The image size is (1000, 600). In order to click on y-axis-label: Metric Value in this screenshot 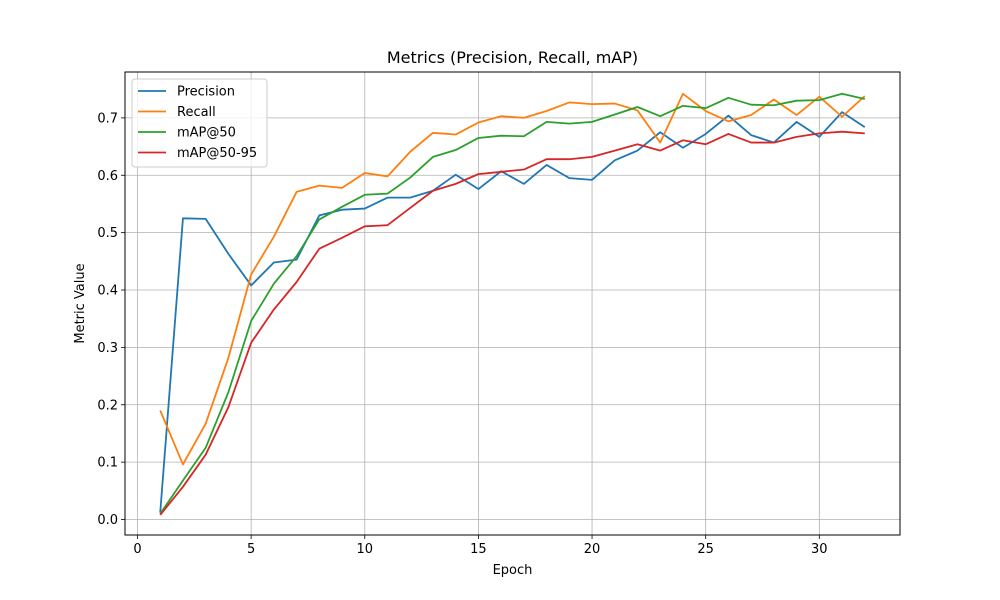, I will do `click(80, 303)`.